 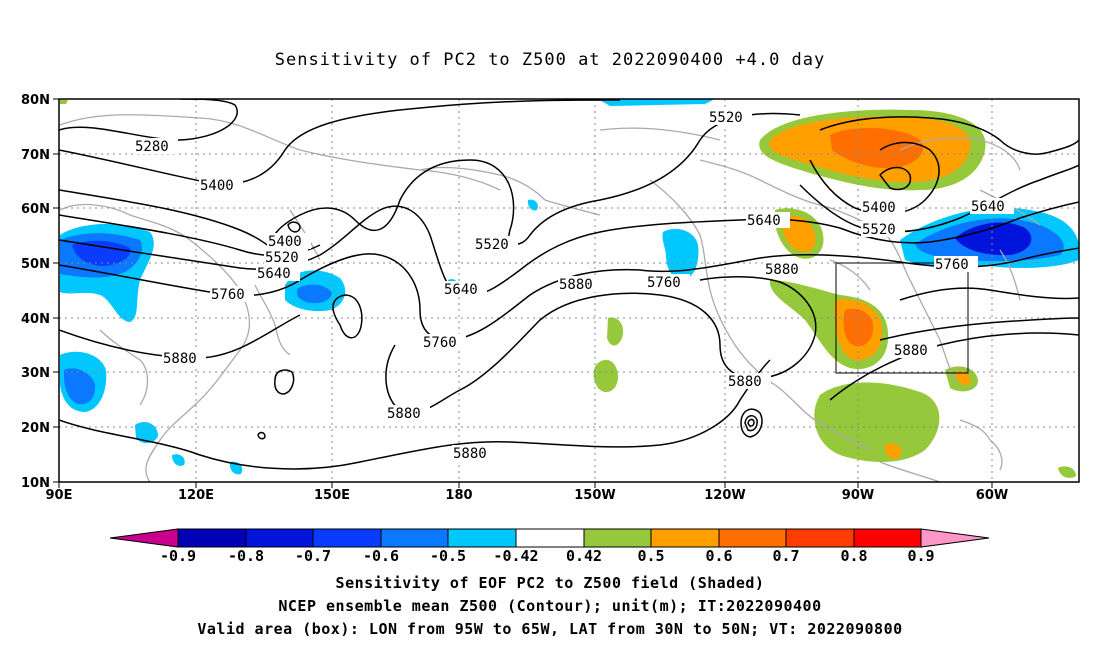 What do you see at coordinates (332, 495) in the screenshot?
I see `lon-label: 150E` at bounding box center [332, 495].